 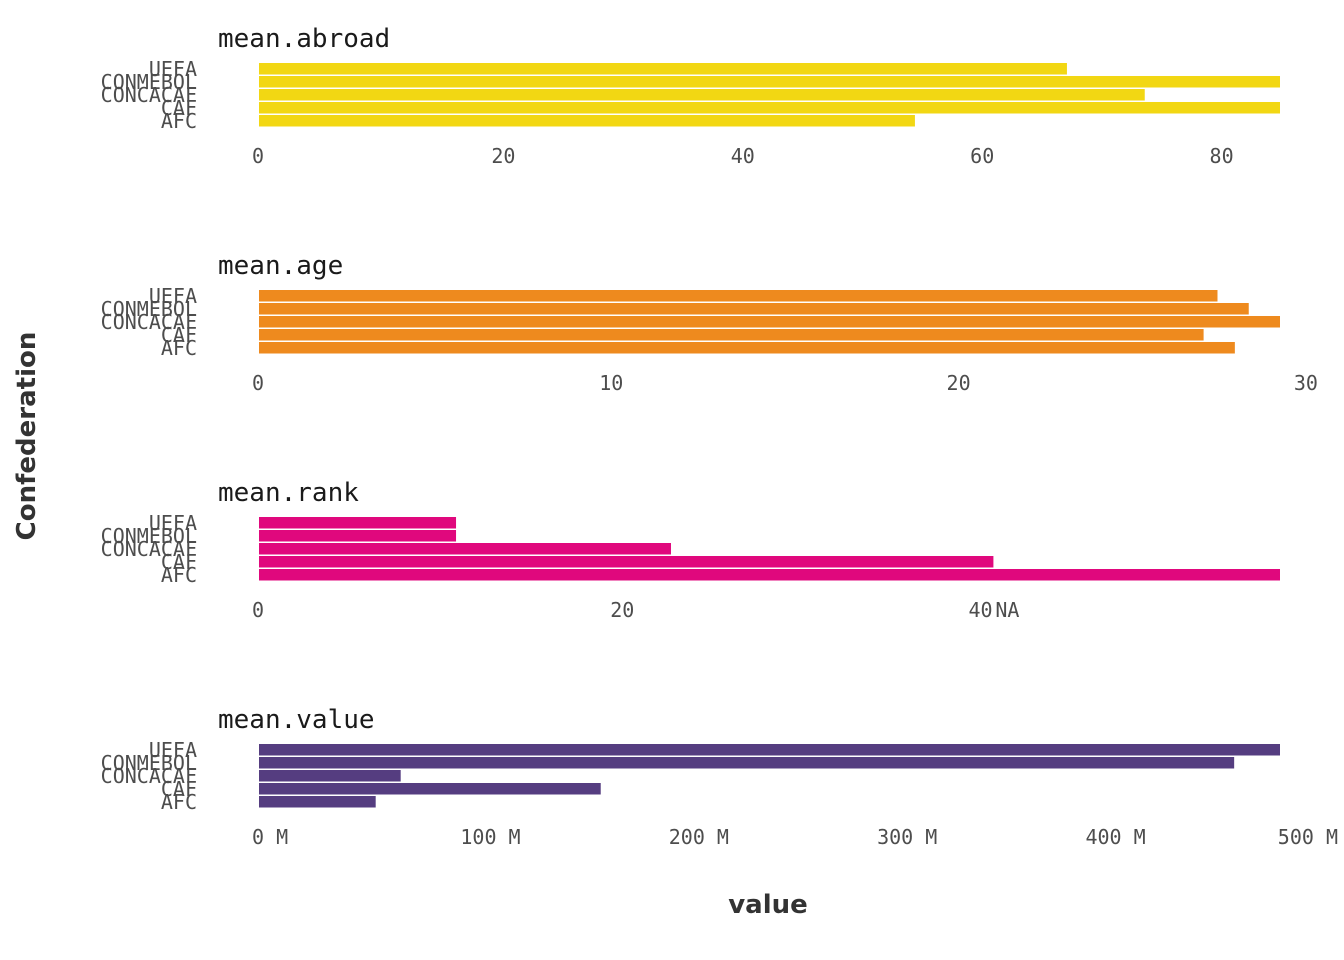 What do you see at coordinates (280, 266) in the screenshot?
I see `panel-title: mean.age` at bounding box center [280, 266].